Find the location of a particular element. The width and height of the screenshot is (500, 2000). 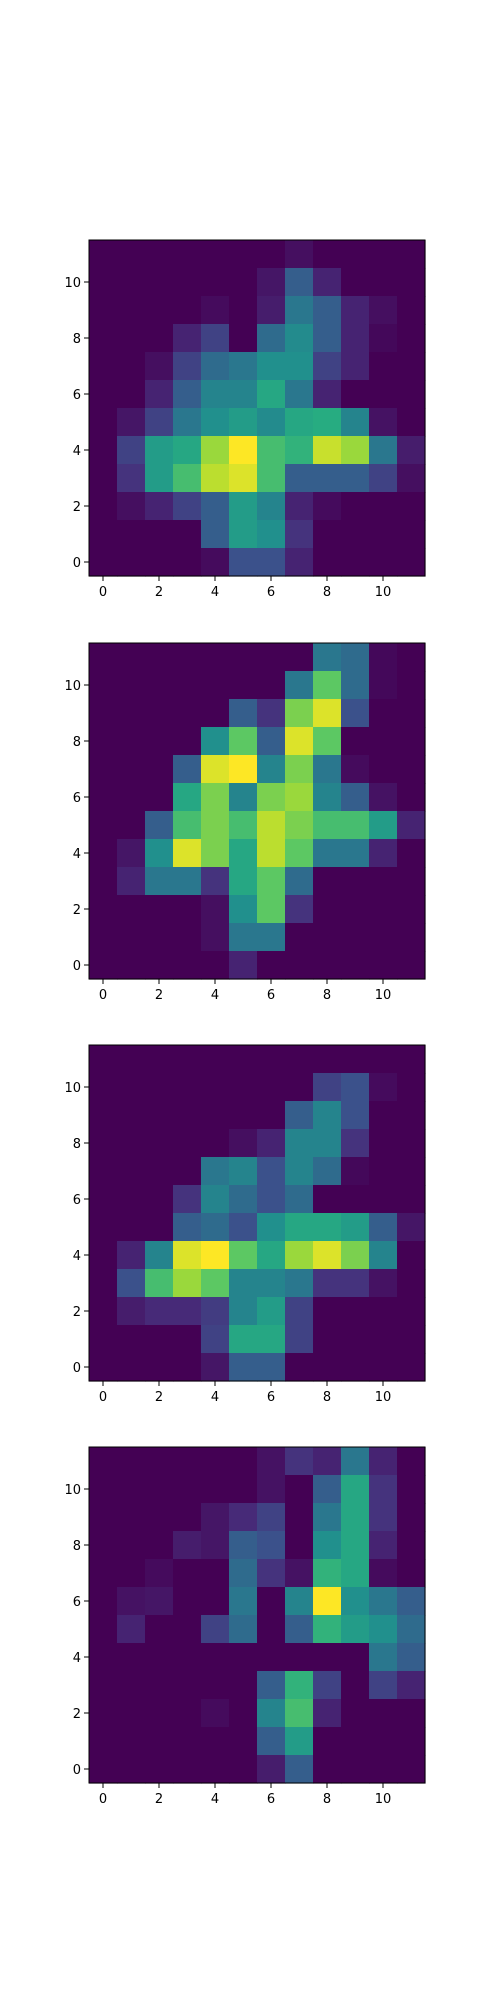

y-tick-label: 4 is located at coordinates (77, 1658).